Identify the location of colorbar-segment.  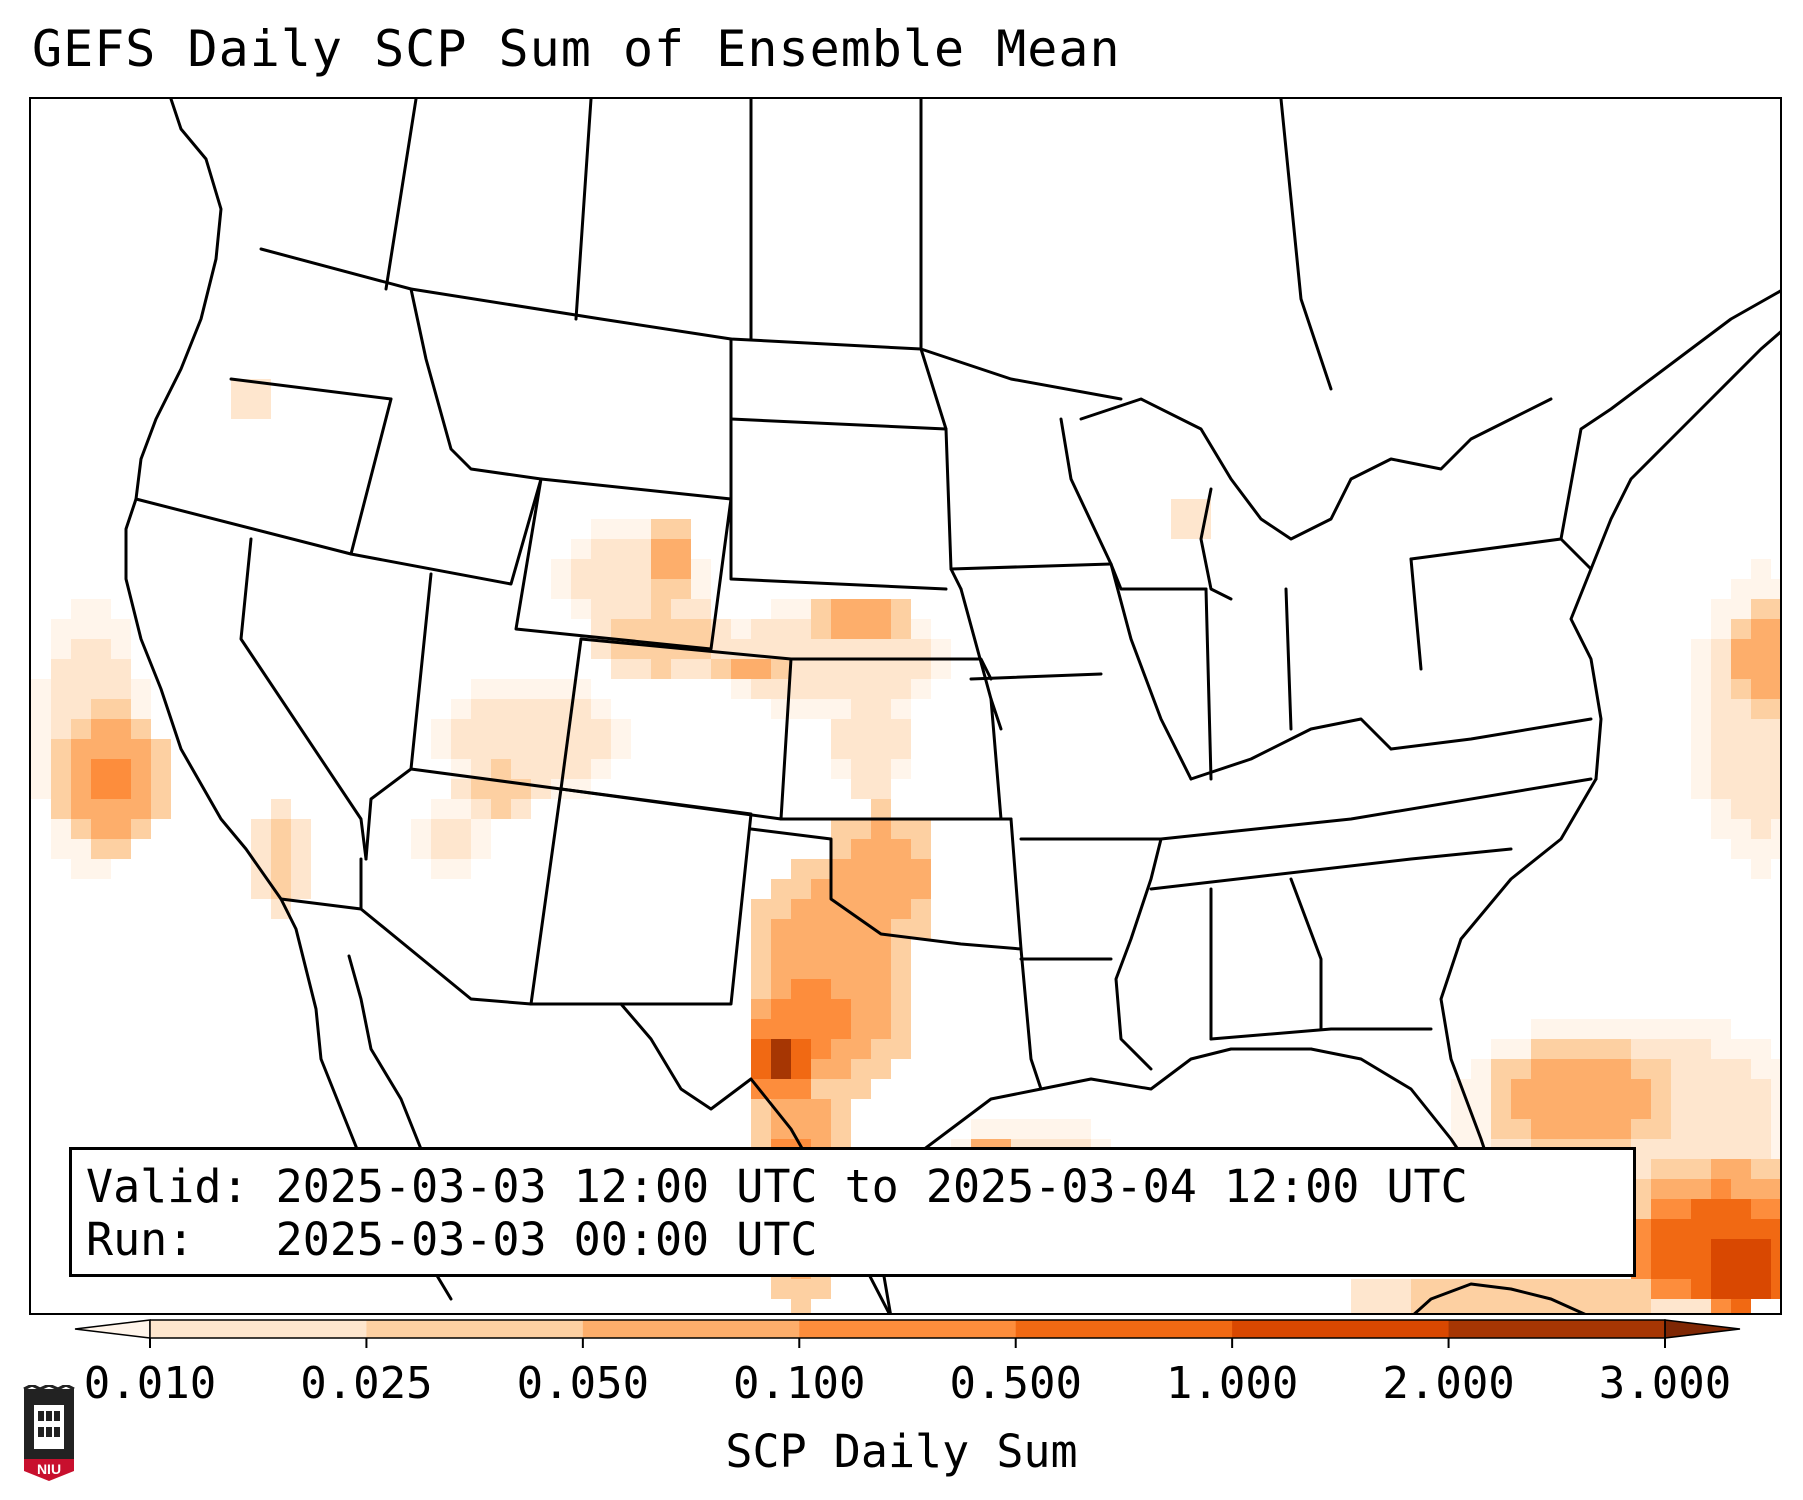
(908, 1329).